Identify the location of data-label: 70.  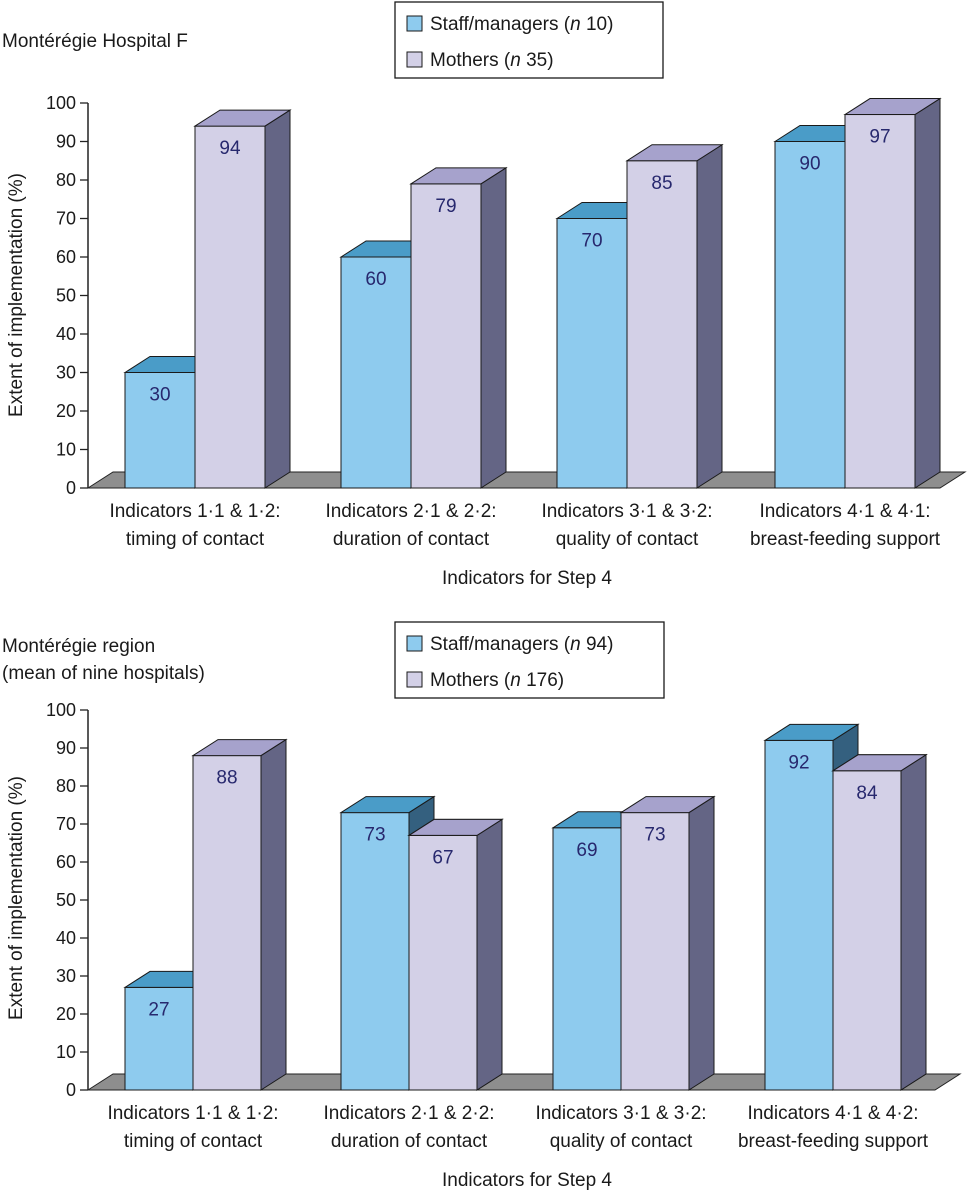
(591, 241).